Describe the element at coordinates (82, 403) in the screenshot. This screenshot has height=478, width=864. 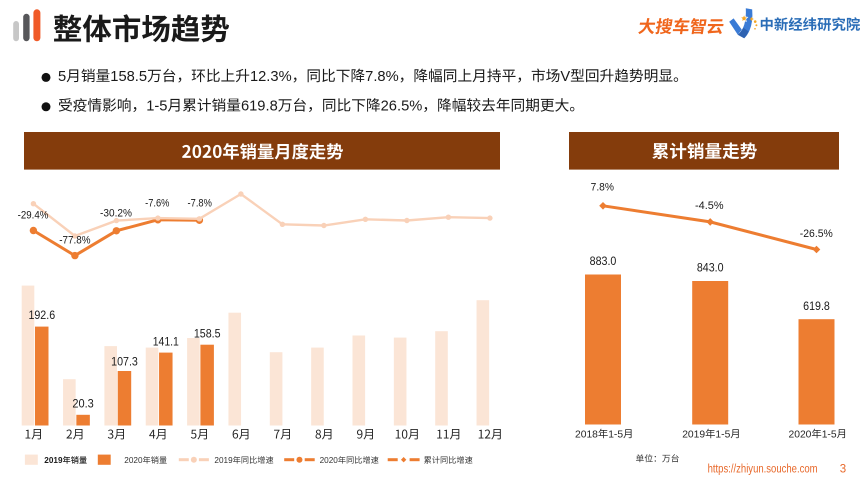
I see `svg-text: 20.3` at that location.